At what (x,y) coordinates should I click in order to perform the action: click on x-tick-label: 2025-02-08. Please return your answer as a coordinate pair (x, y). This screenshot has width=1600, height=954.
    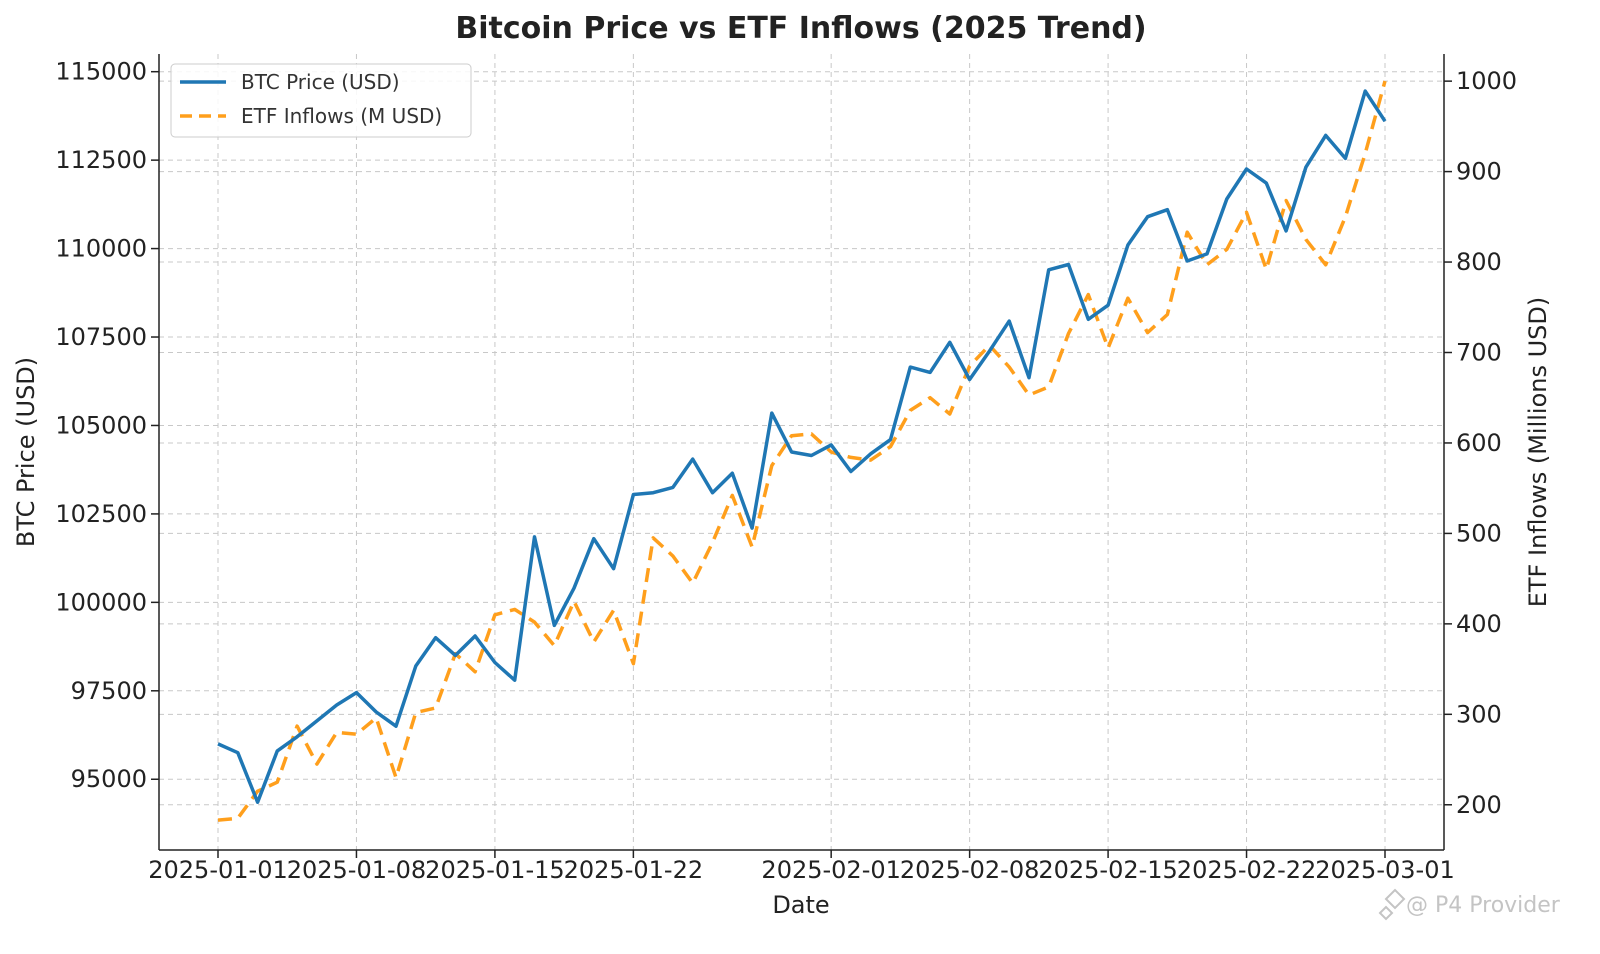
    Looking at the image, I should click on (969, 870).